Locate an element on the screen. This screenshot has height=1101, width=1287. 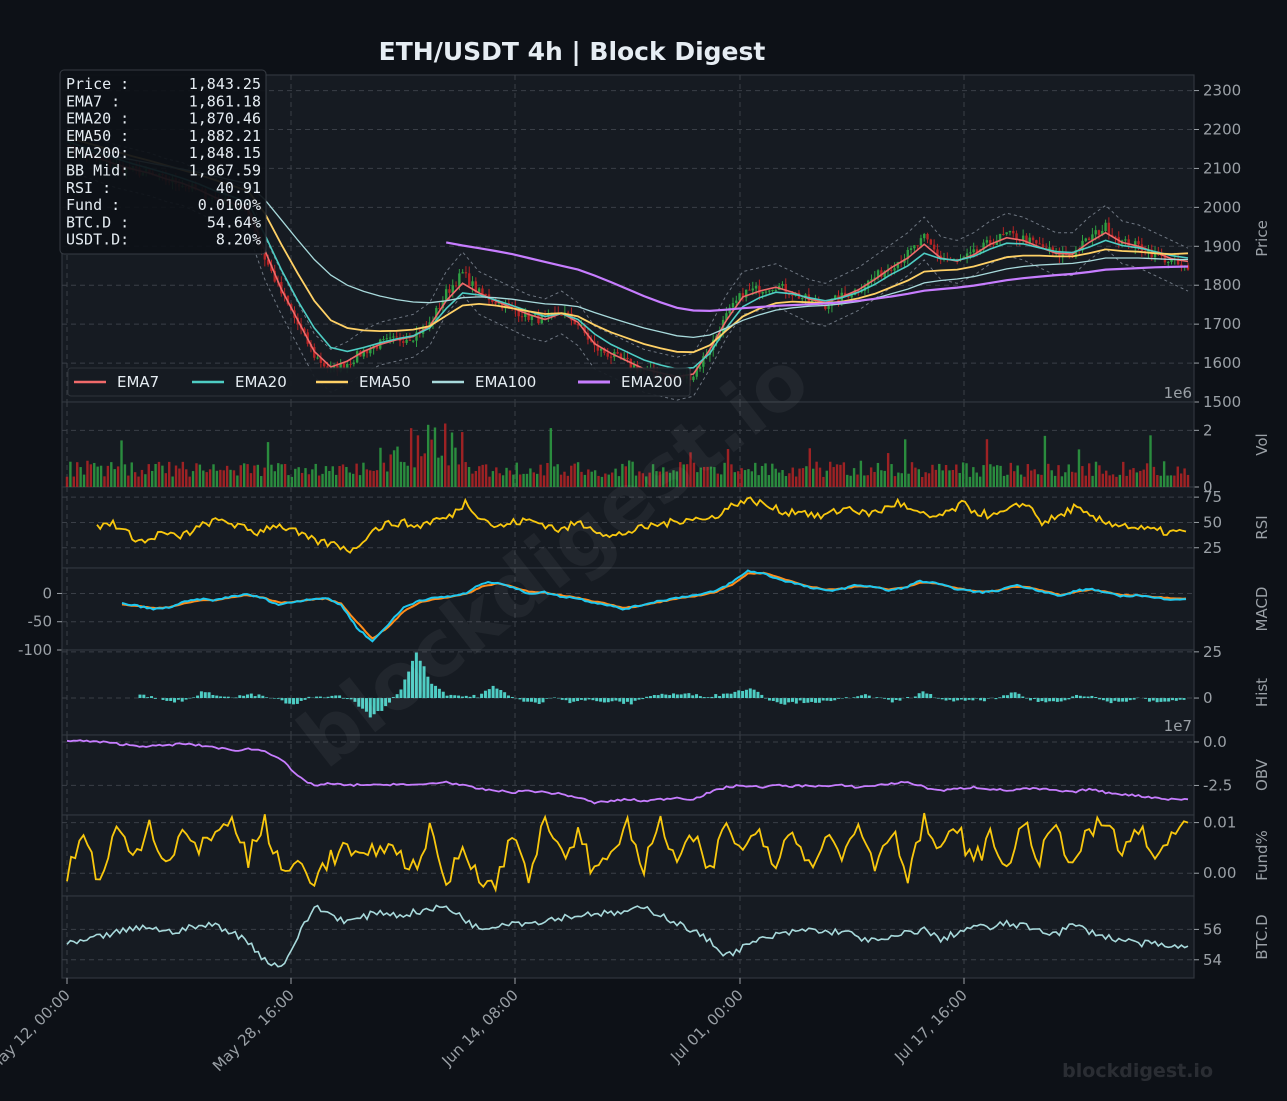
info-value-4: 1,848.15 is located at coordinates (225, 153).